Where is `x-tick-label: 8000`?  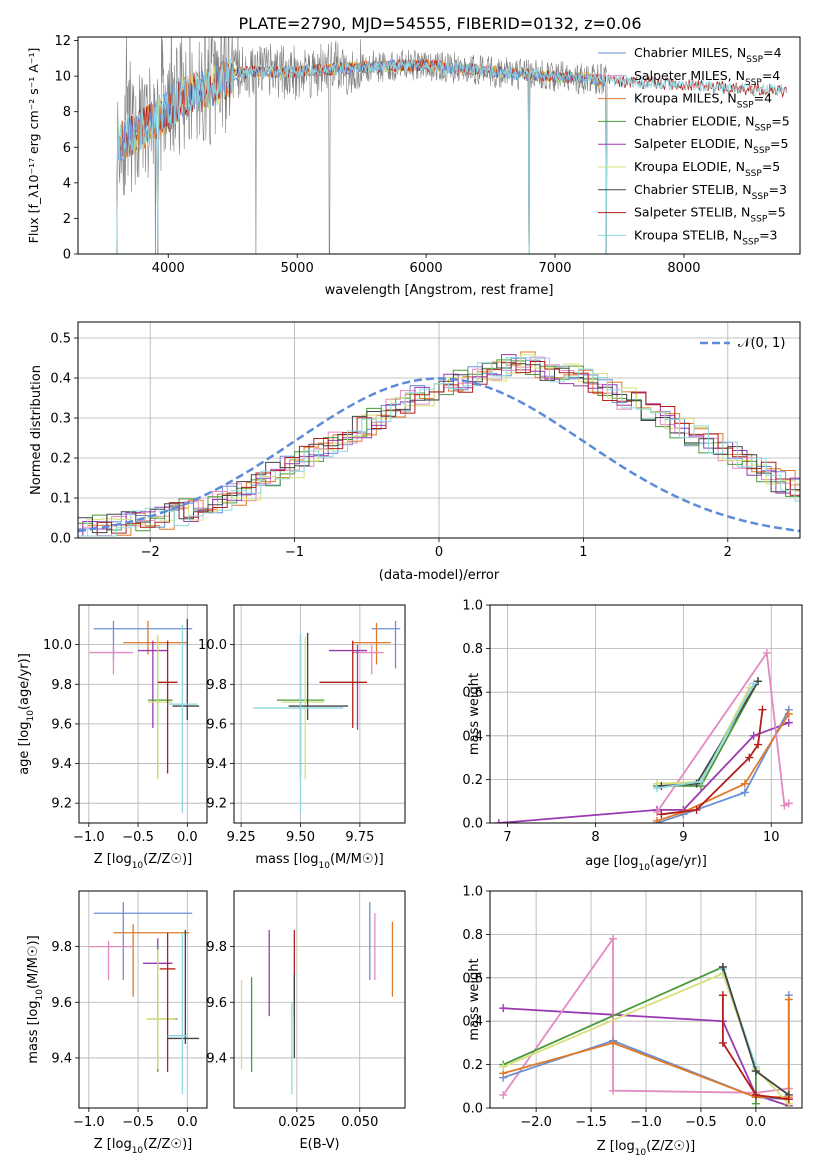
x-tick-label: 8000 is located at coordinates (683, 268).